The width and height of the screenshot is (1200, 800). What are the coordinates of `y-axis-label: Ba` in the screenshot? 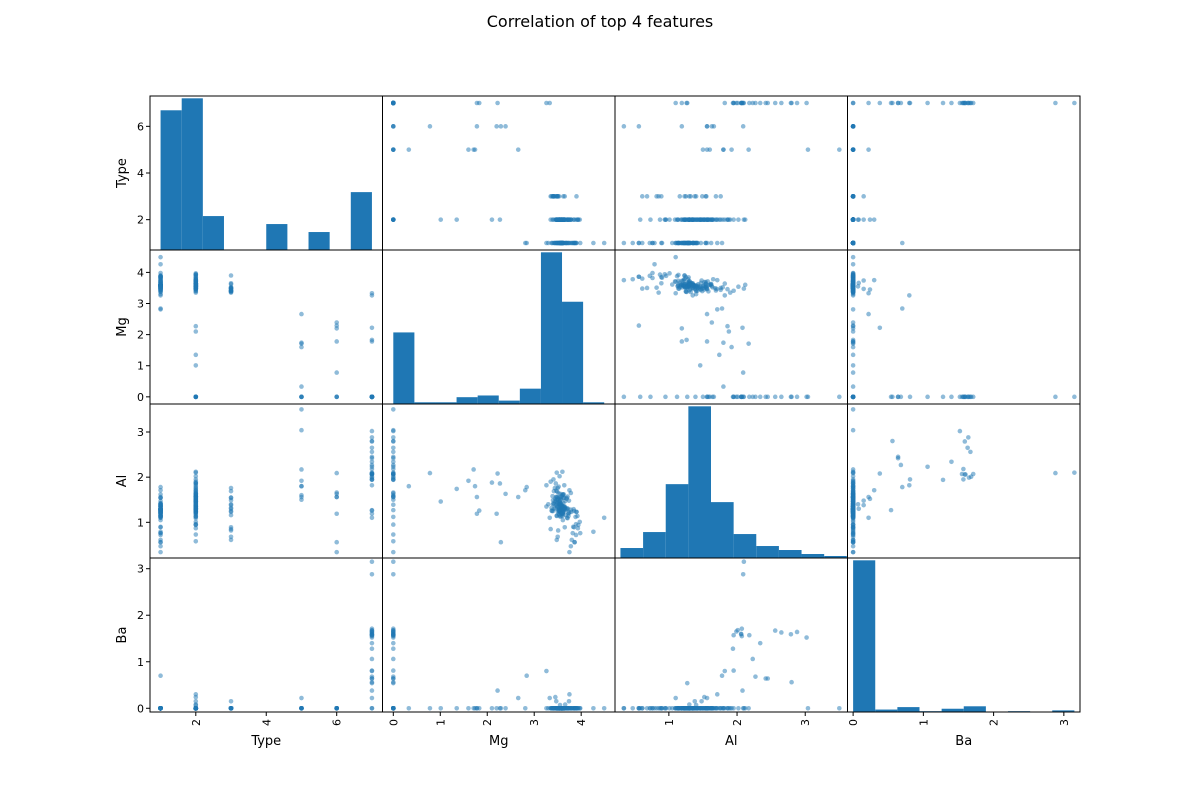 It's located at (122, 635).